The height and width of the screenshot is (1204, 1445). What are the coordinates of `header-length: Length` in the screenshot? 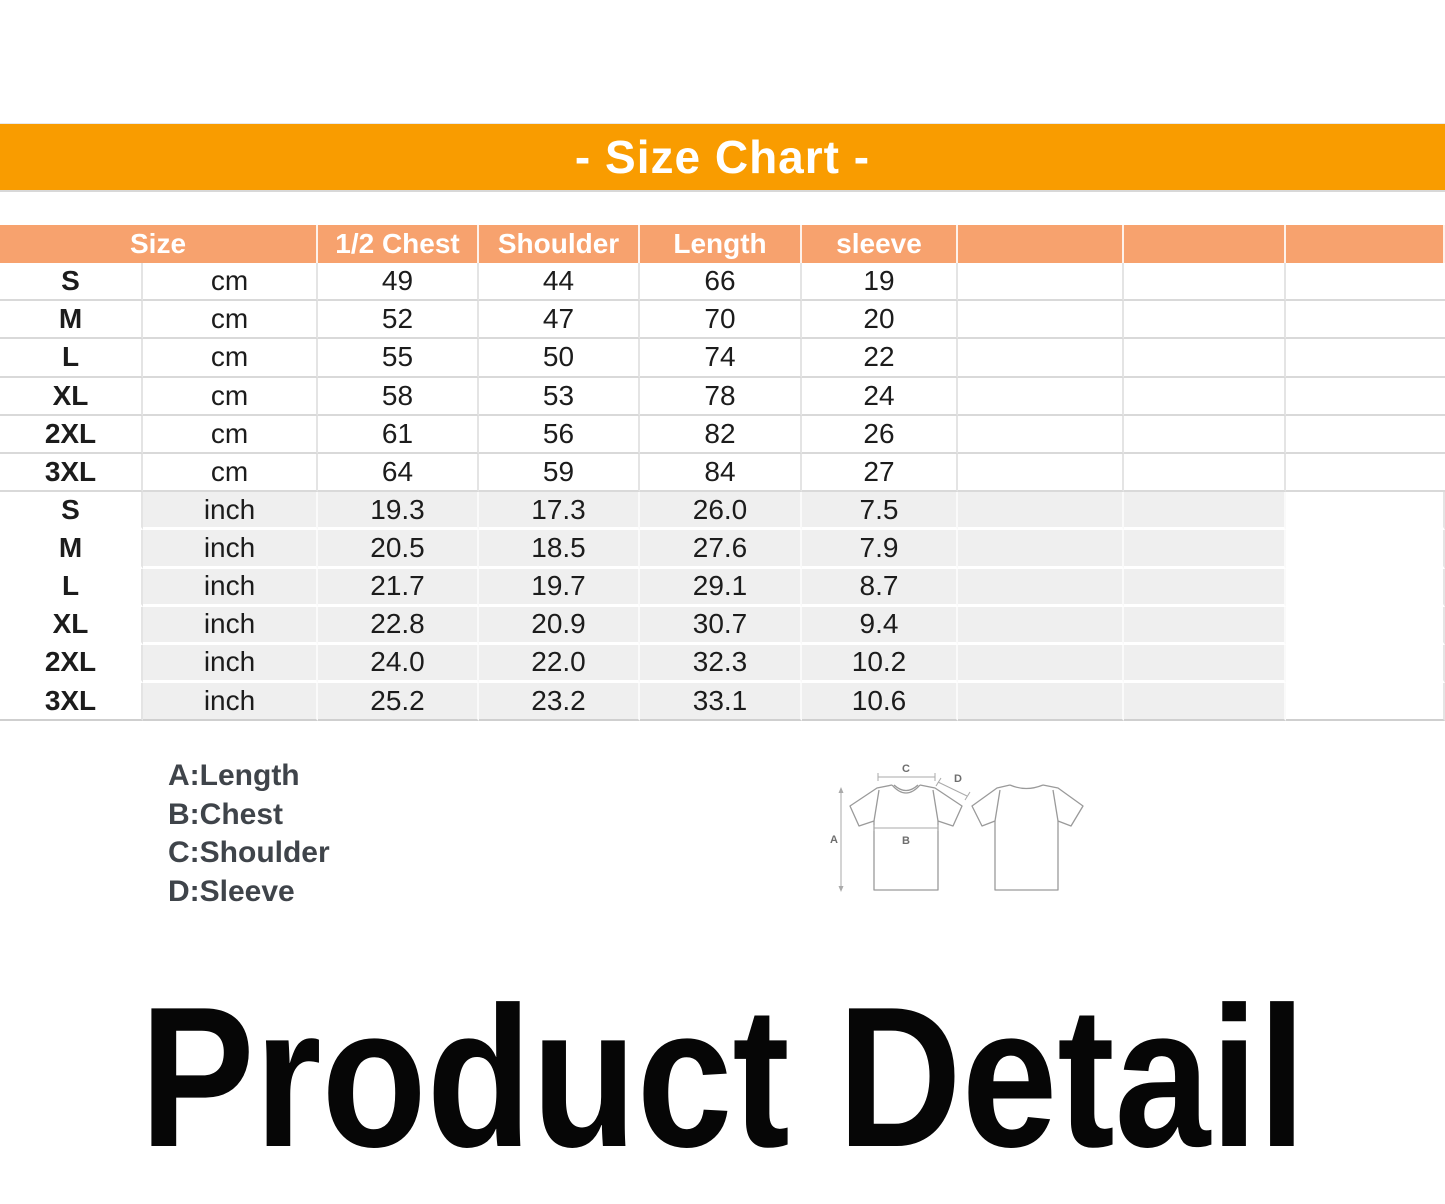 It's located at (721, 244).